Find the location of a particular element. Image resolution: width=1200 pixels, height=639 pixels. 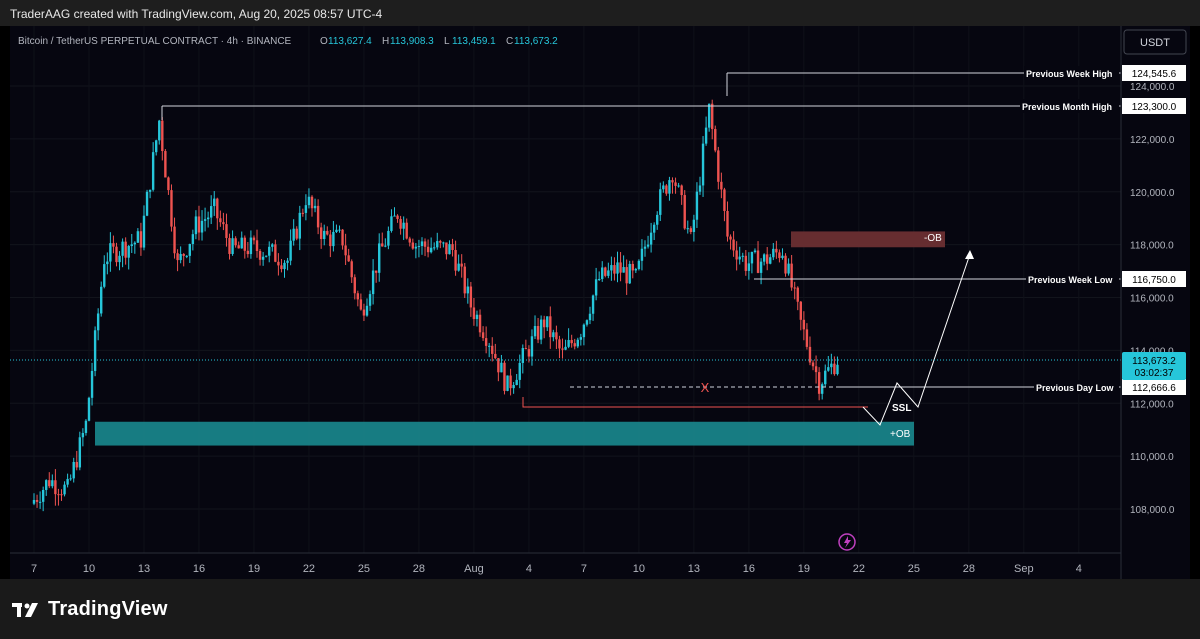

projected-path is located at coordinates (916, 341).